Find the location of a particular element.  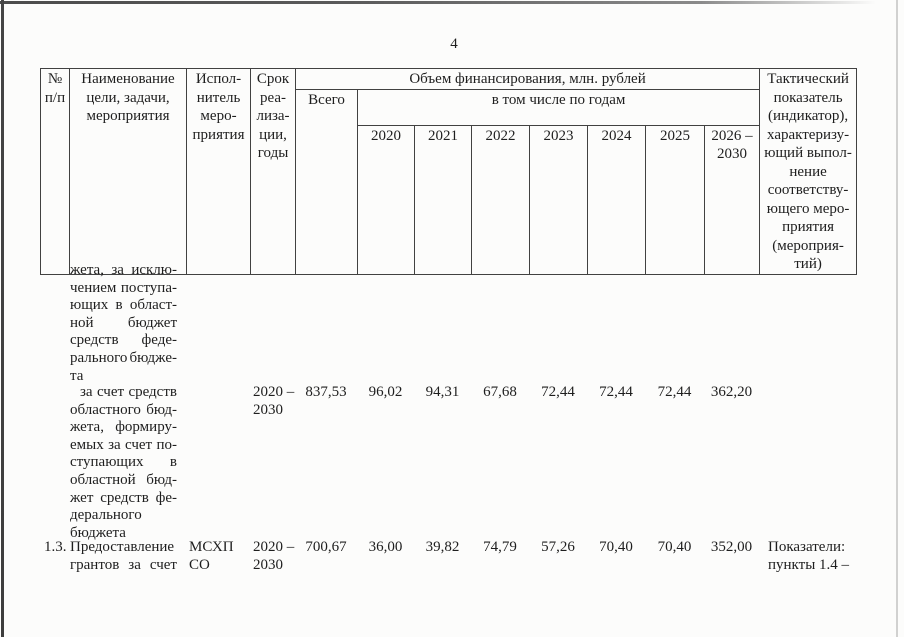

col-header-financing-title: Объем финансирования, млн. рублей is located at coordinates (527, 79).